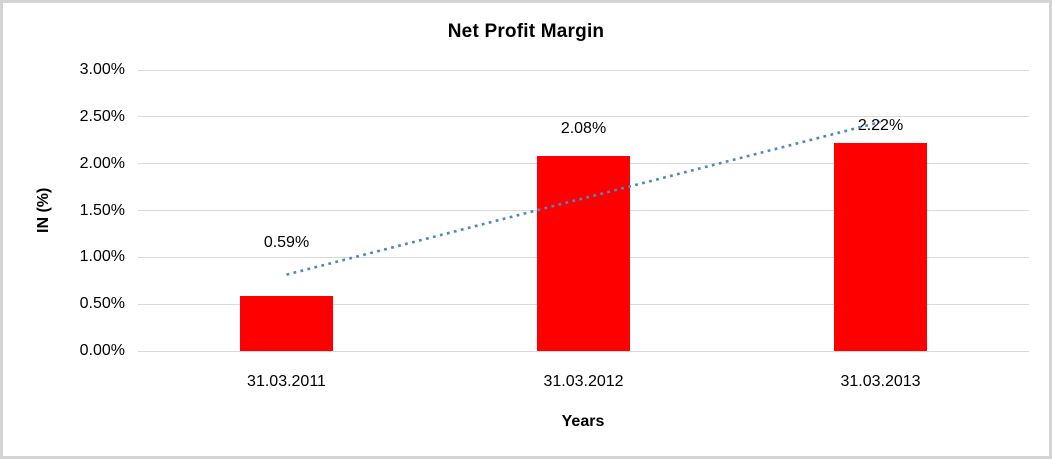  Describe the element at coordinates (583, 381) in the screenshot. I see `x-tick-label: 31.03.2012` at that location.